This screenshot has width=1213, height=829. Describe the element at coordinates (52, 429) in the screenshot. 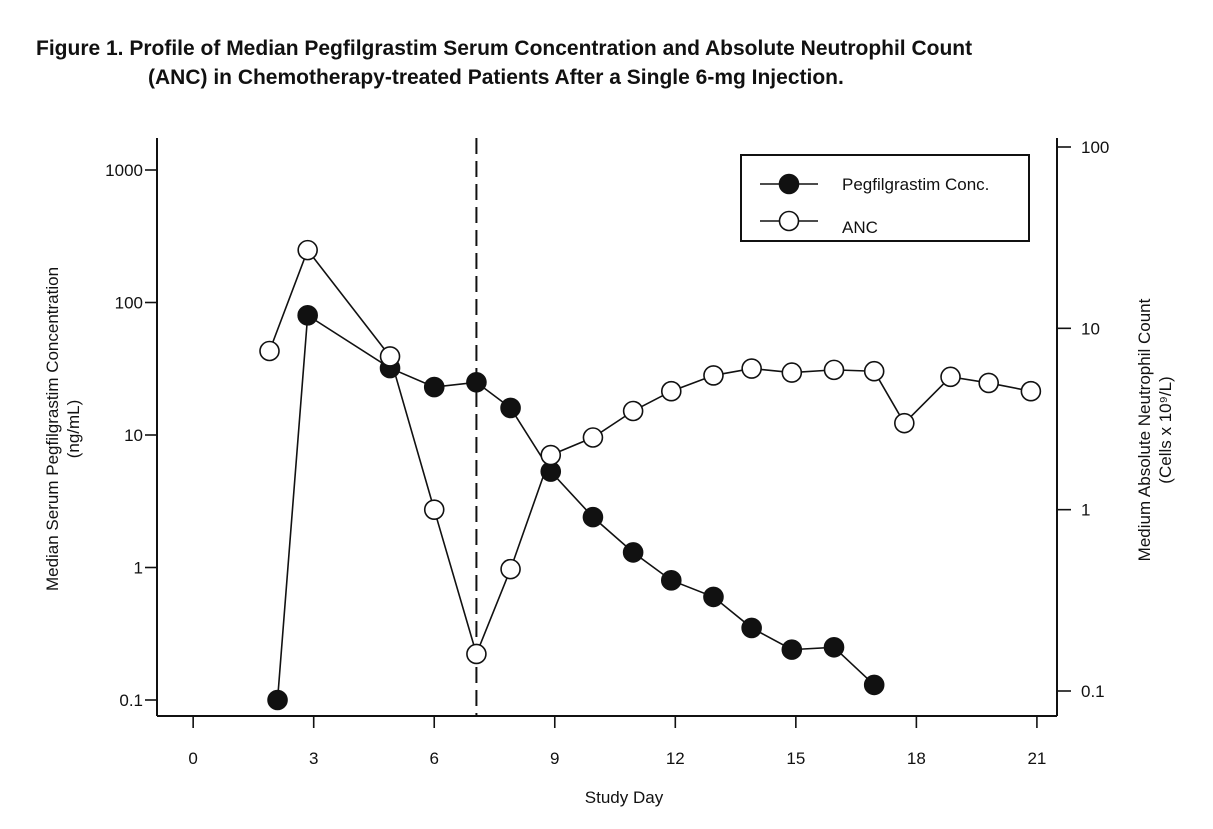

I see `left-axis-title-line-1: Median Serum Pegfilgrastim Concentration` at that location.